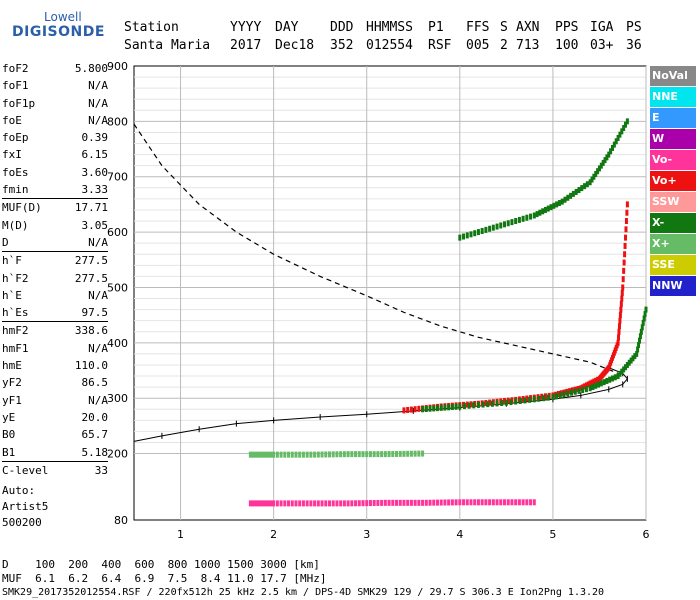  What do you see at coordinates (673, 139) in the screenshot?
I see `legend-item: W` at bounding box center [673, 139].